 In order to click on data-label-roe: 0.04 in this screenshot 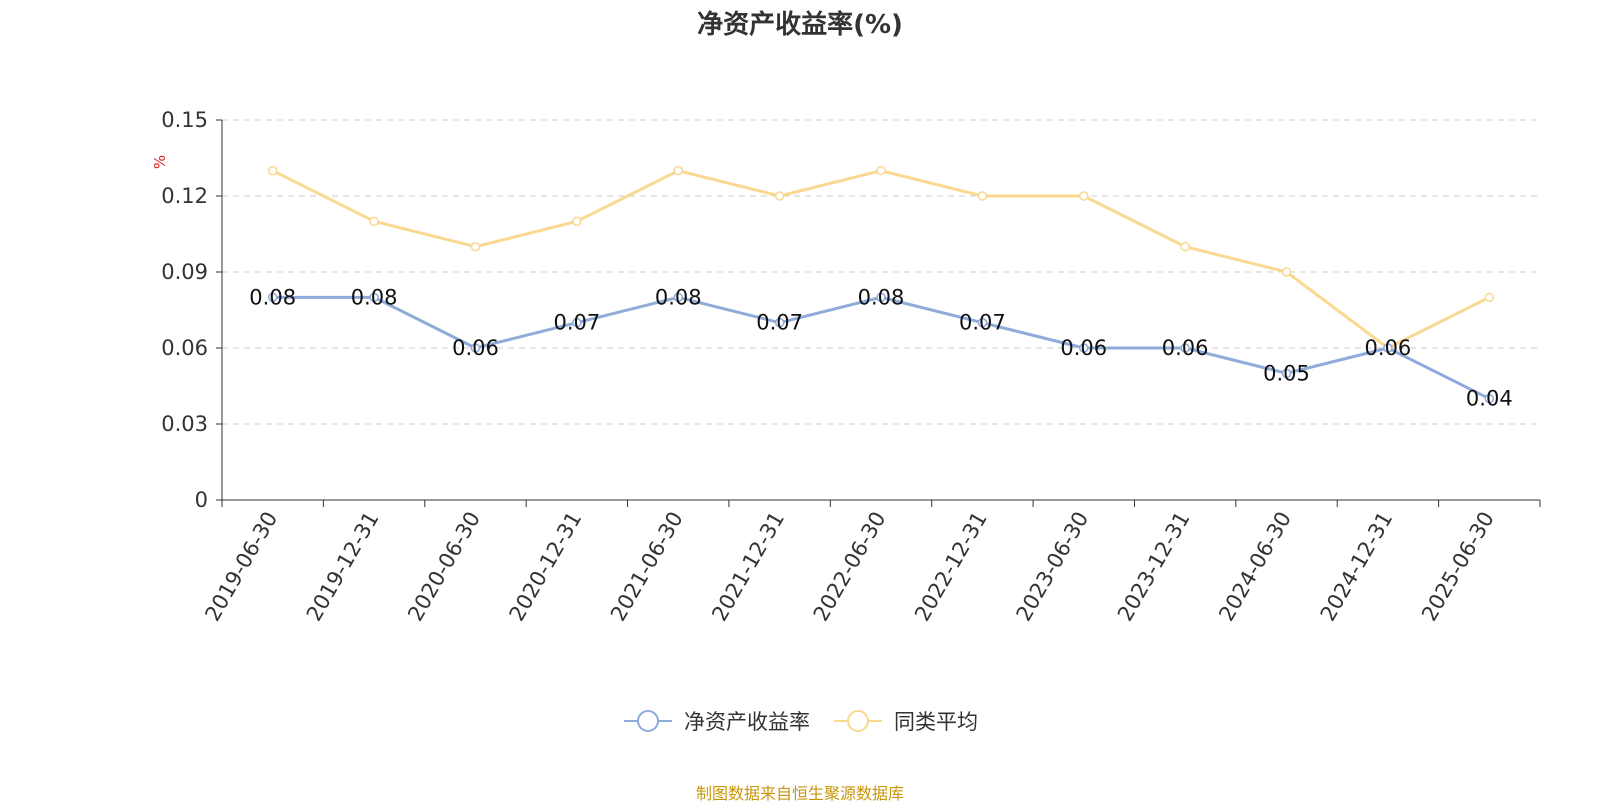, I will do `click(1489, 399)`.